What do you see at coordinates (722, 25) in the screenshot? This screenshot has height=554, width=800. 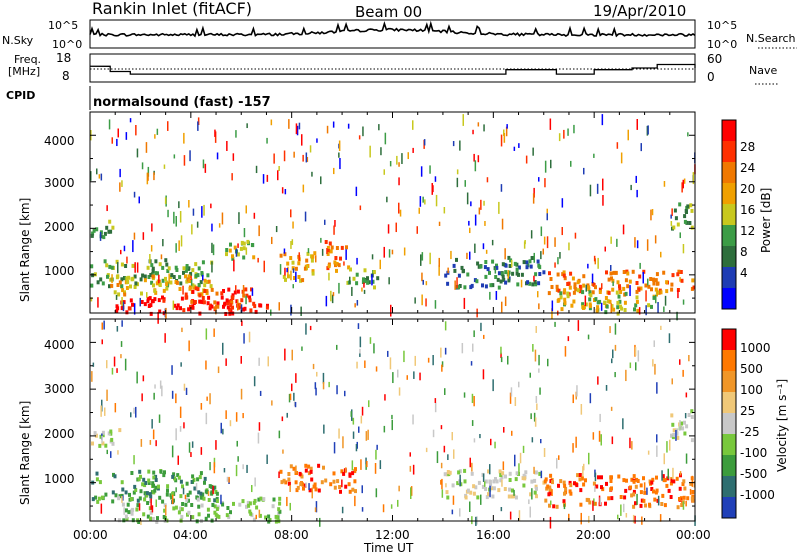 I see `nsearch-tick-top: 10^5` at bounding box center [722, 25].